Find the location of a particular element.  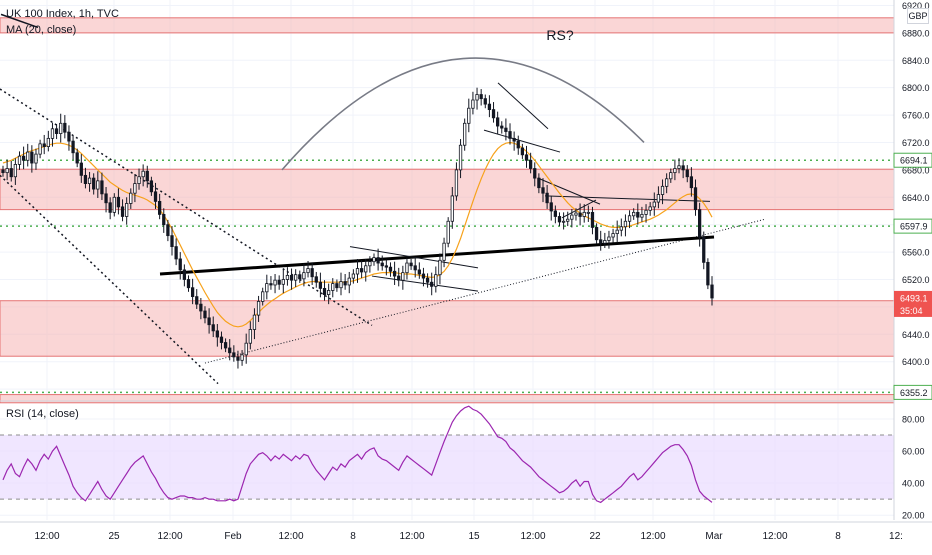

price-tick-label: 6920.0 is located at coordinates (916, 6).